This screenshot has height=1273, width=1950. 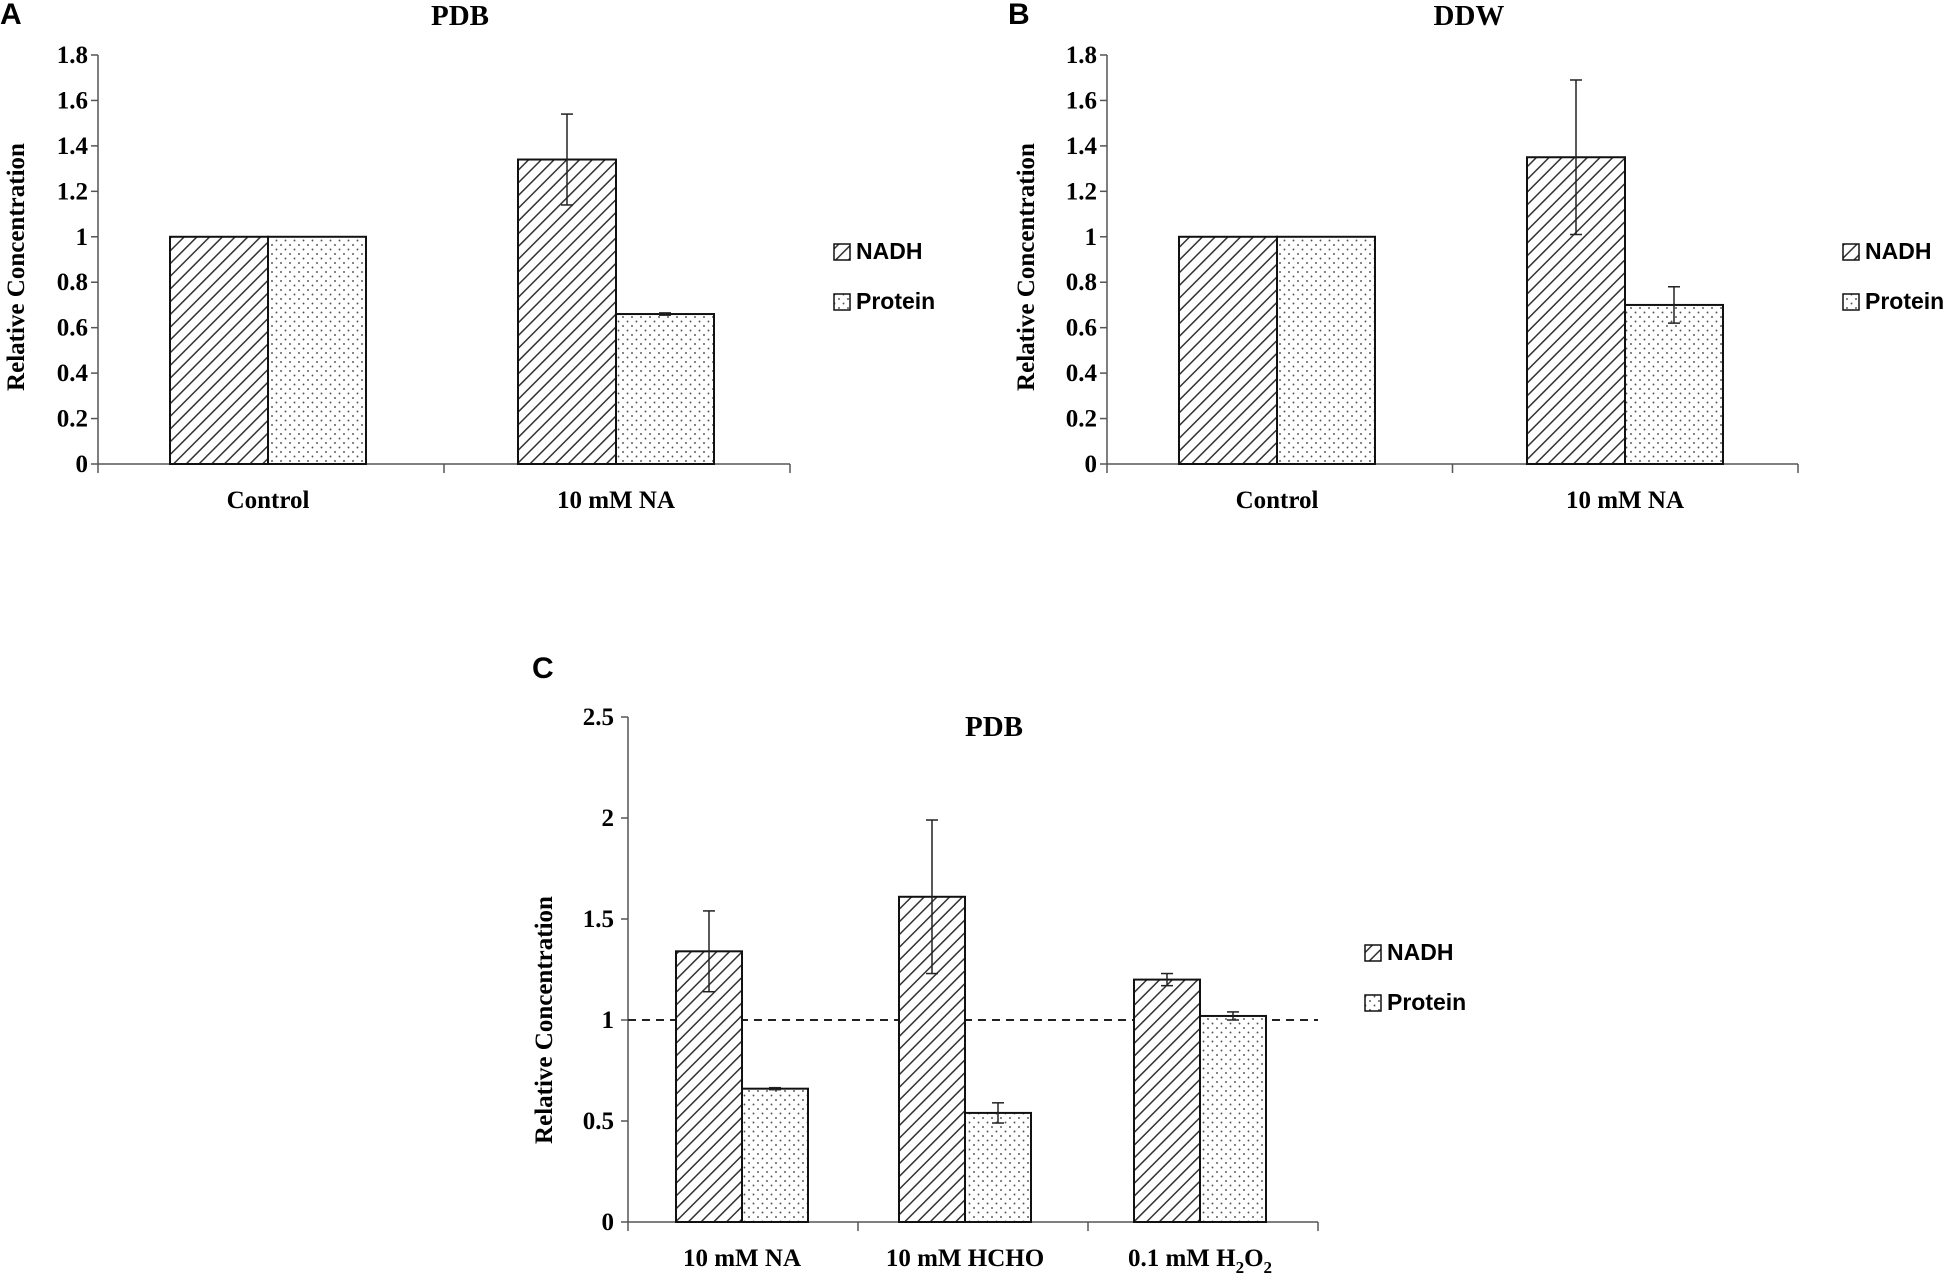 What do you see at coordinates (1019, 15) in the screenshot?
I see `panel-letter-b: B` at bounding box center [1019, 15].